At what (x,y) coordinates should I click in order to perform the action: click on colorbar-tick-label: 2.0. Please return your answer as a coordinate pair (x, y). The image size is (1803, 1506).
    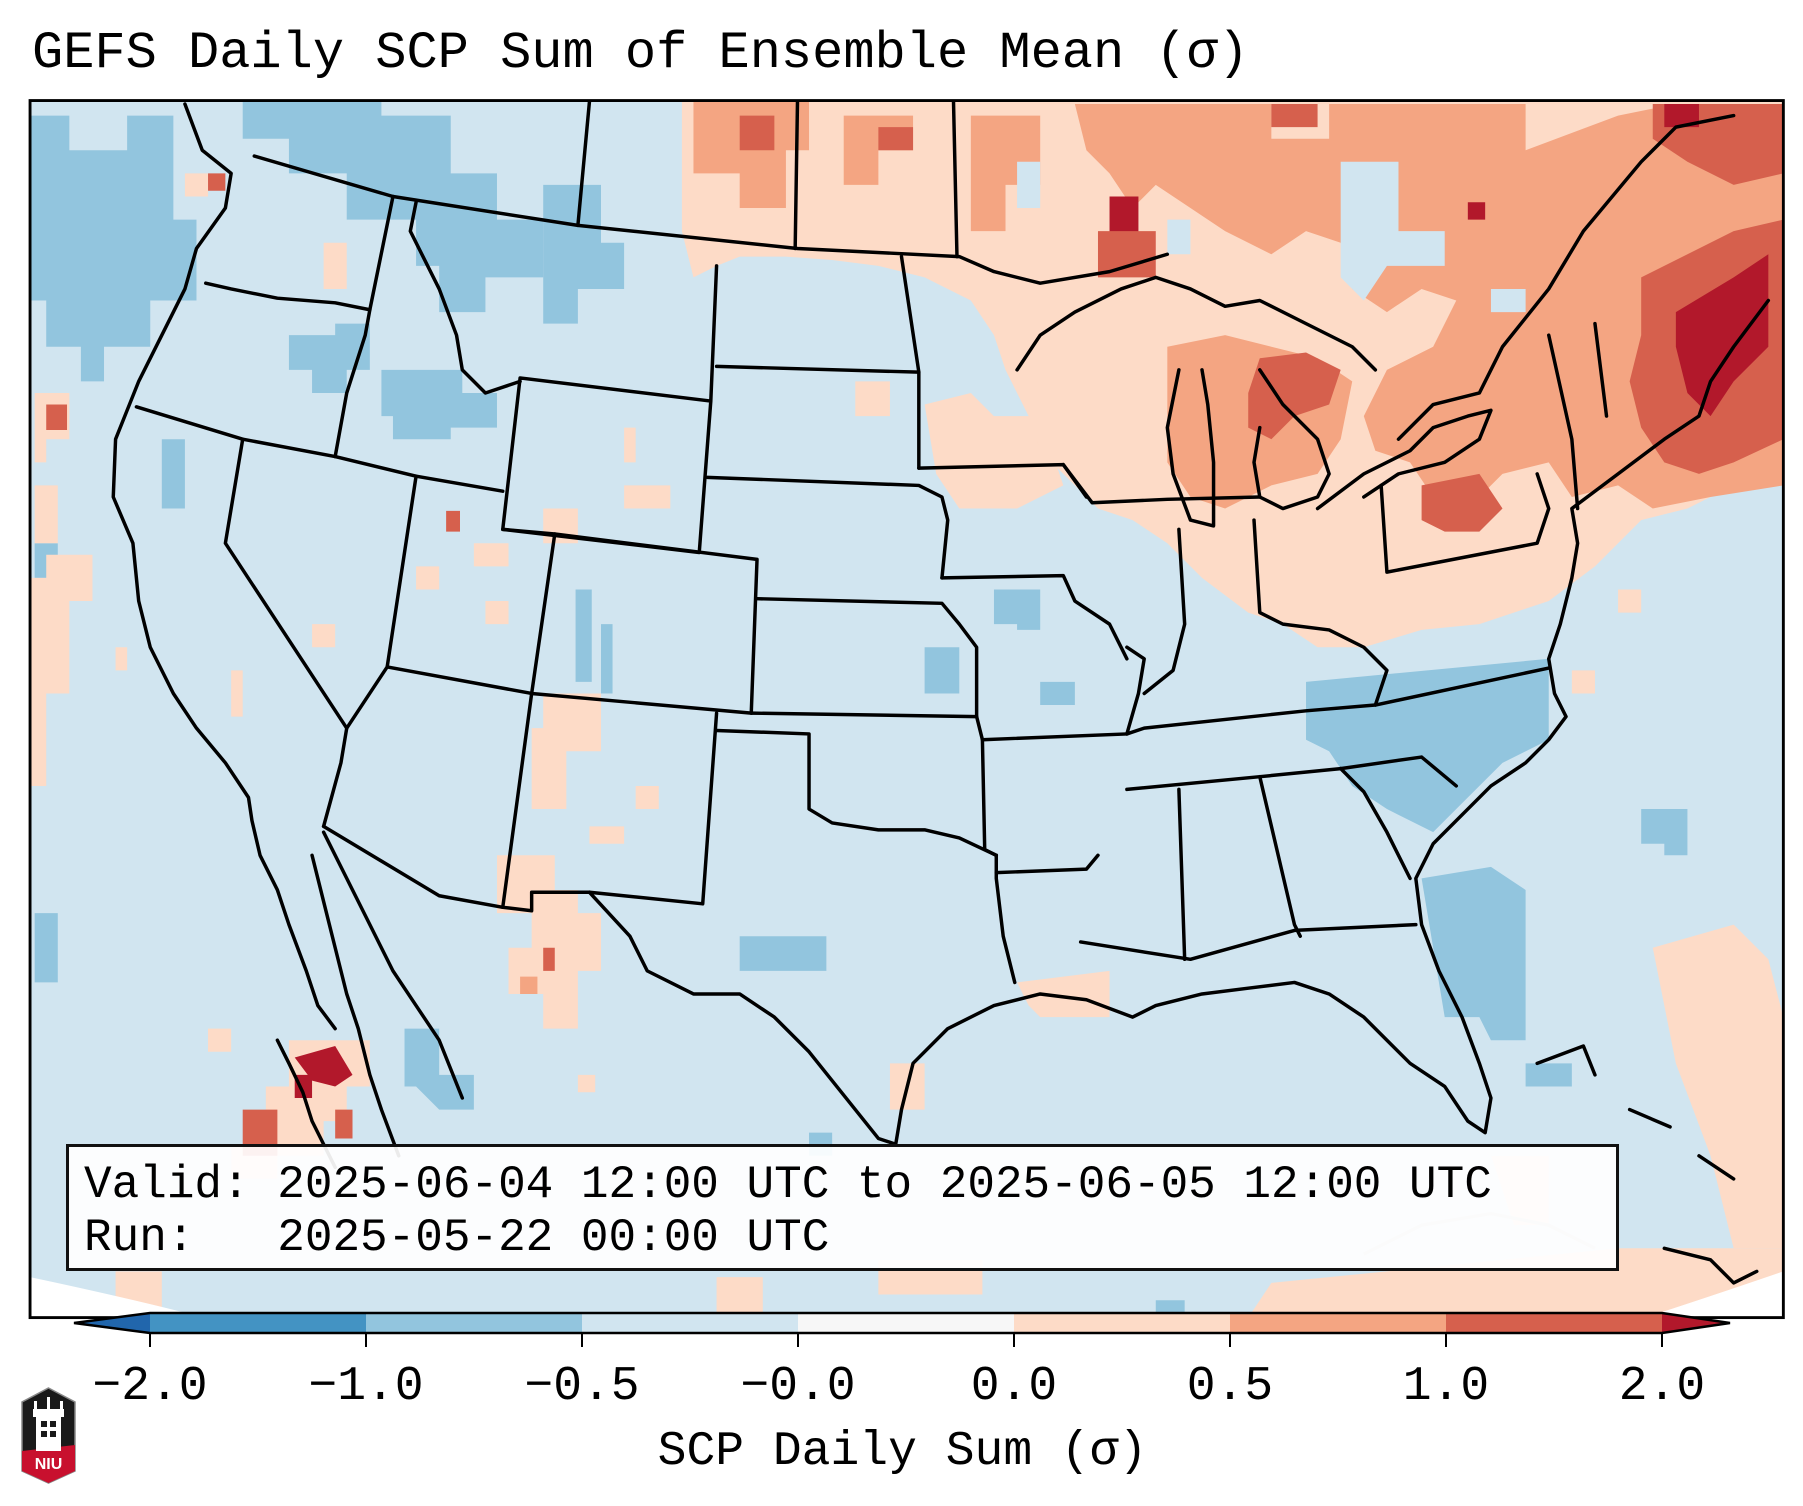
    Looking at the image, I should click on (1662, 1387).